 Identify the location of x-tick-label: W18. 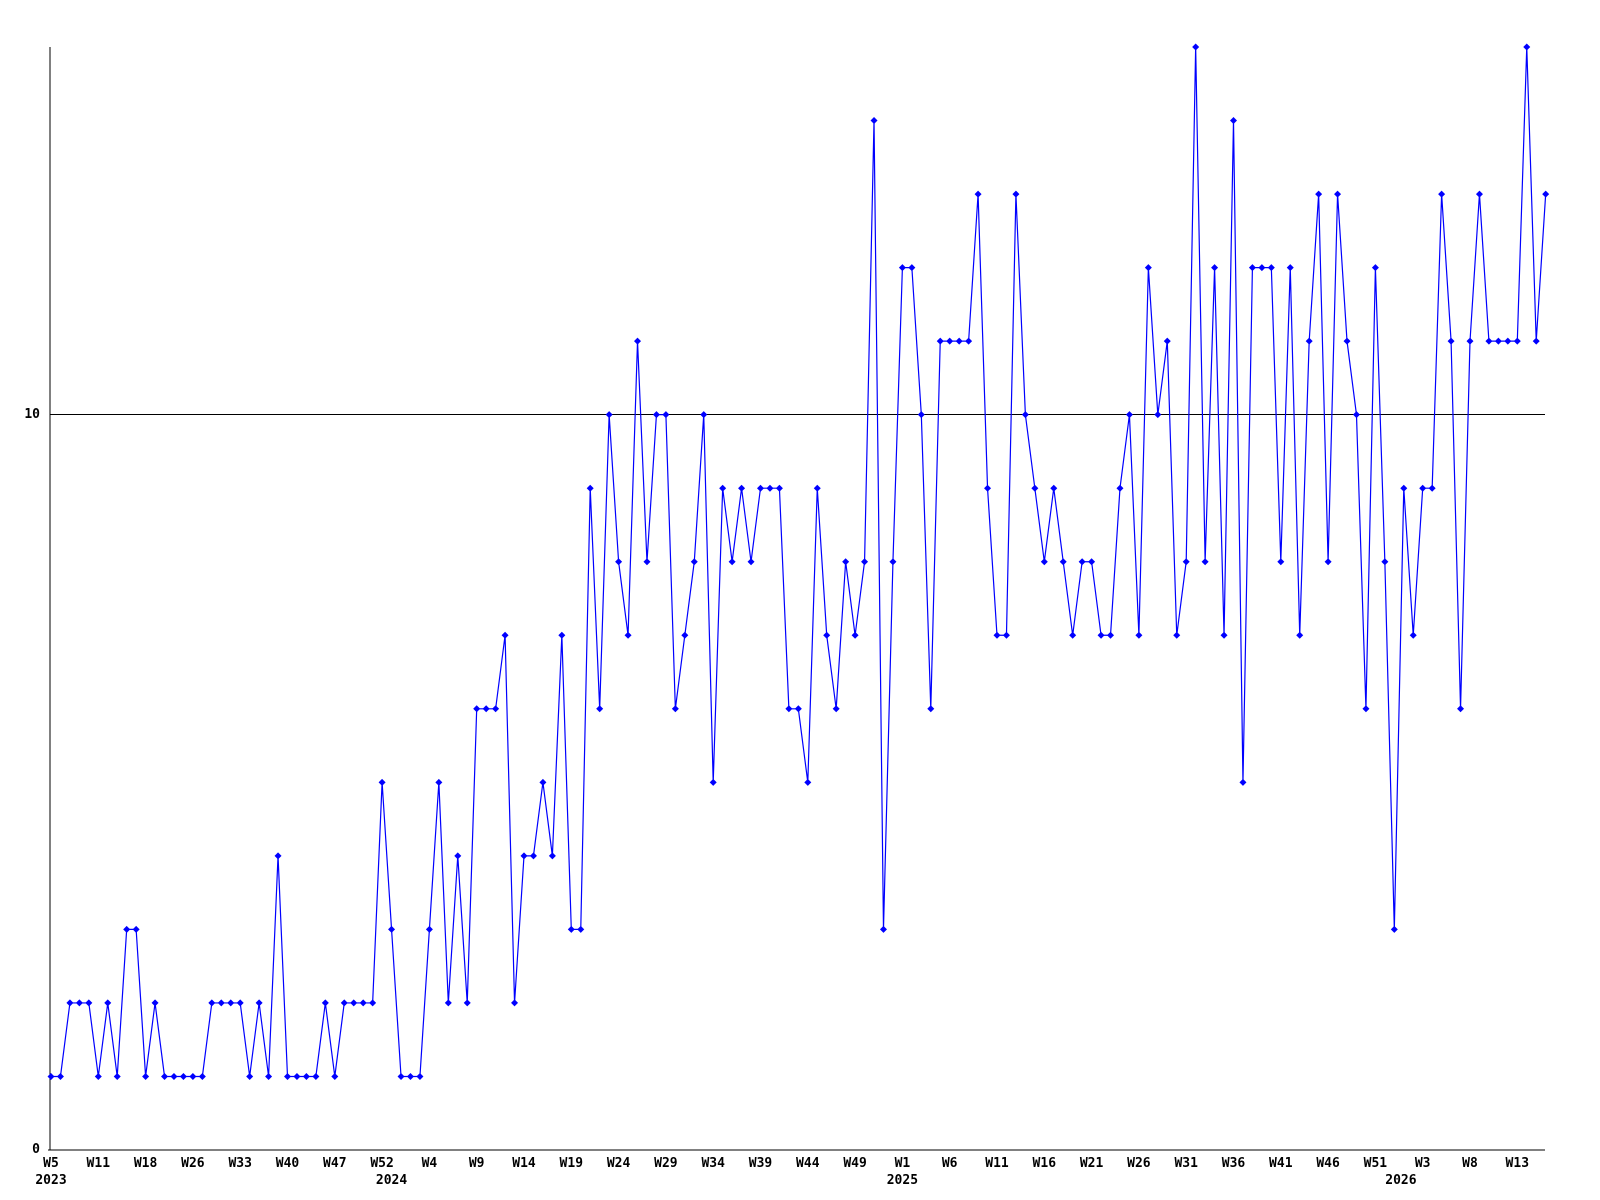
(146, 1163).